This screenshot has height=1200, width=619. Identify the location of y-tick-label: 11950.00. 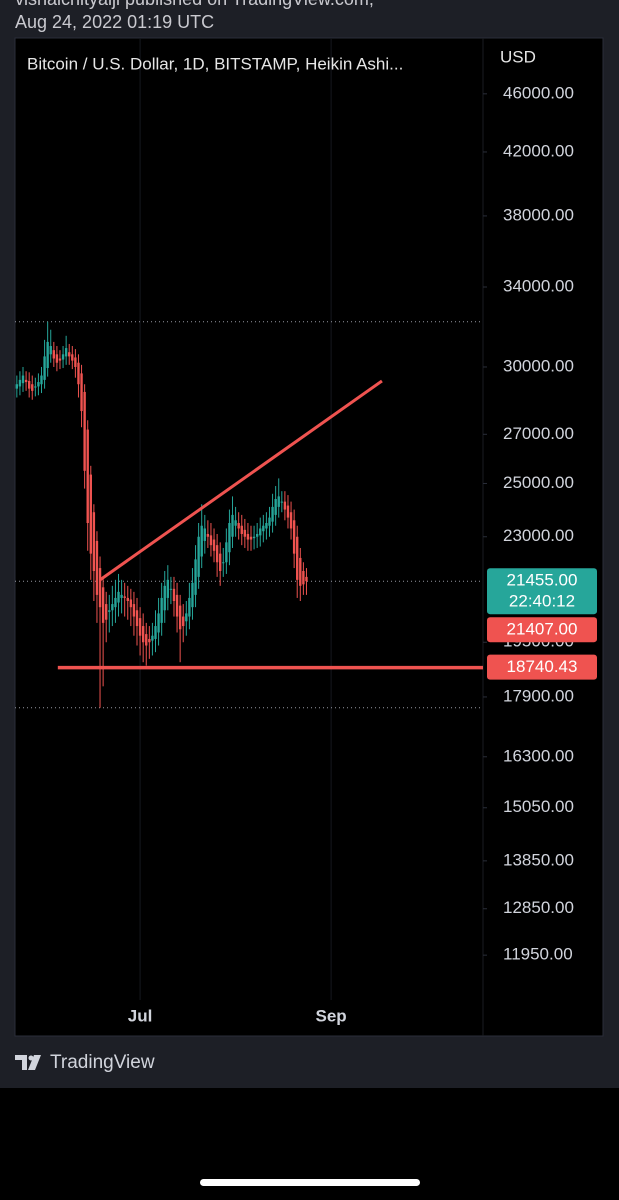
(538, 954).